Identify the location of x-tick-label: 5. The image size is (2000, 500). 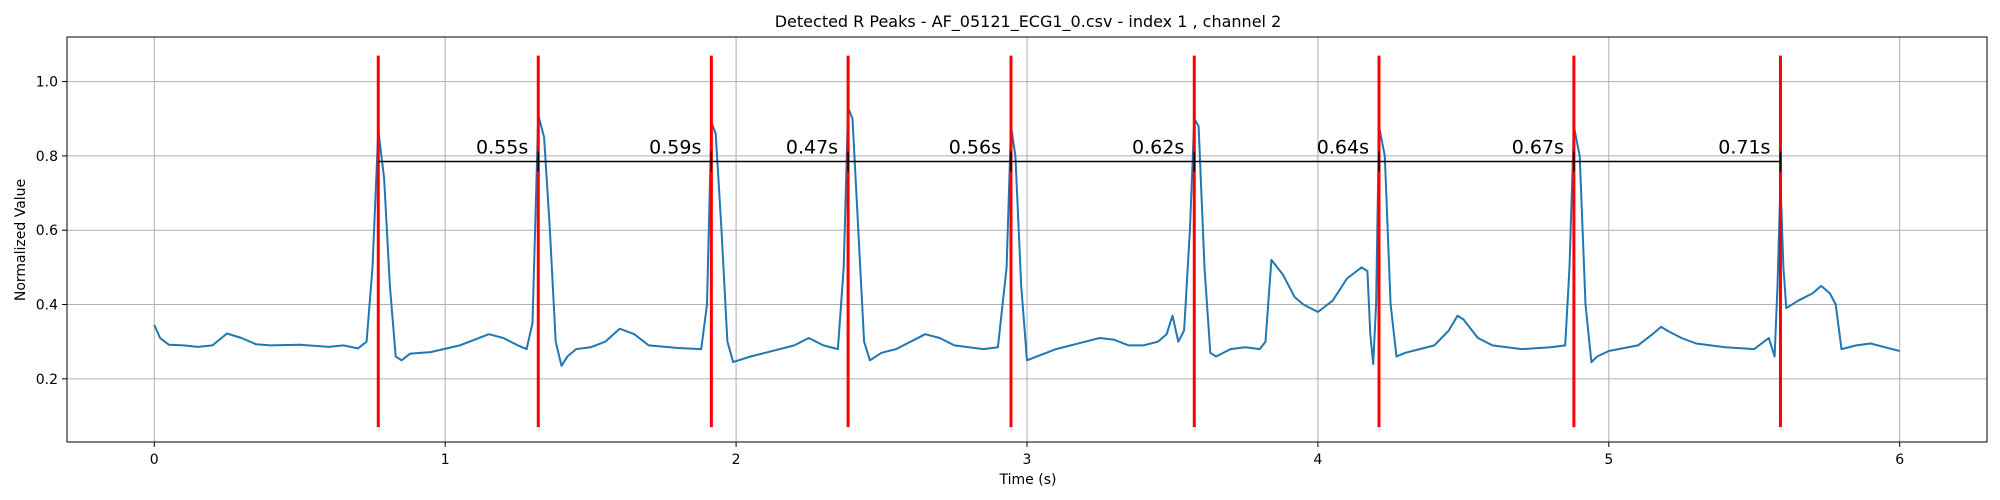
(1608, 460).